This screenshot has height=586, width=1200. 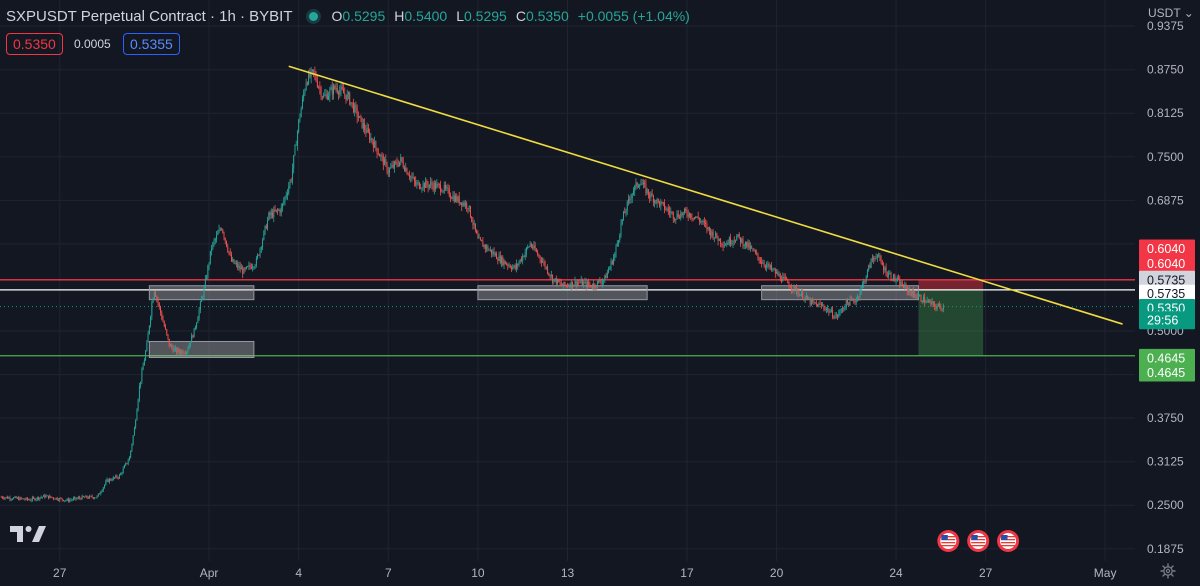 I want to click on x-axis-tick-label: 4, so click(x=298, y=573).